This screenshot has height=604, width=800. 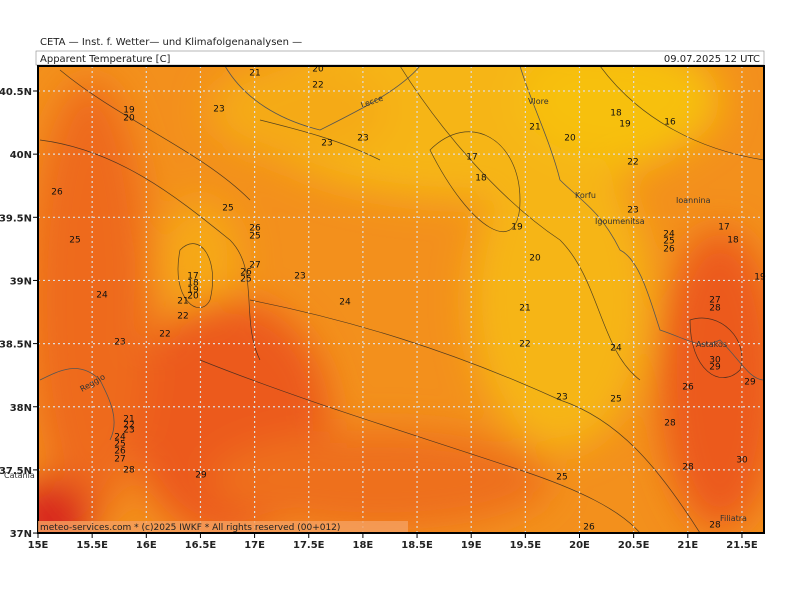 What do you see at coordinates (634, 545) in the screenshot?
I see `lon-tick-label: 20.5E` at bounding box center [634, 545].